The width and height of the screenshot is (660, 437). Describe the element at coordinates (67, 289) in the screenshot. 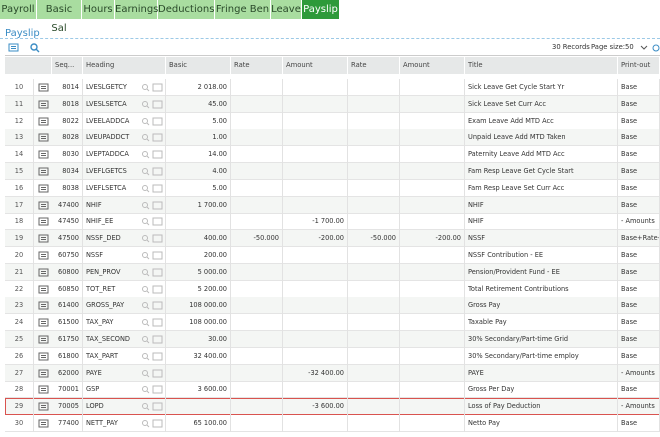

I see `table-cell: 60850` at that location.